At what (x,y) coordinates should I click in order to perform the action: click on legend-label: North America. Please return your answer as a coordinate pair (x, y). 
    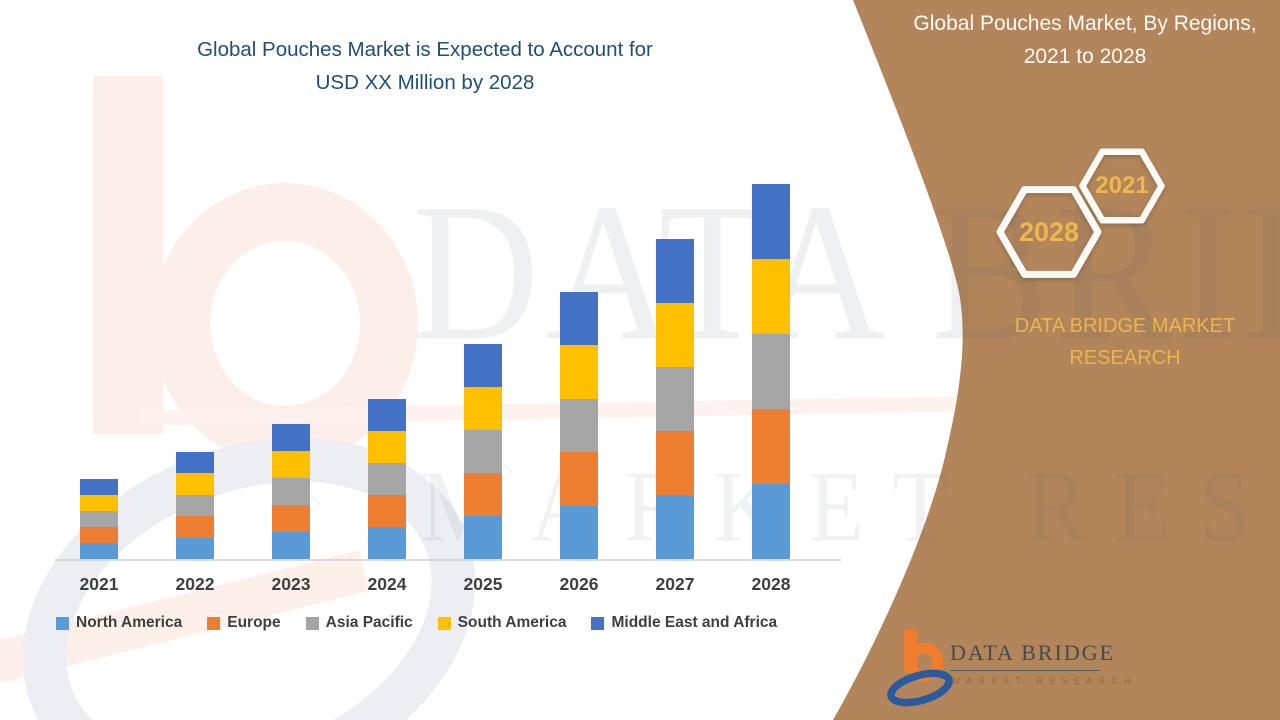
    Looking at the image, I should click on (129, 622).